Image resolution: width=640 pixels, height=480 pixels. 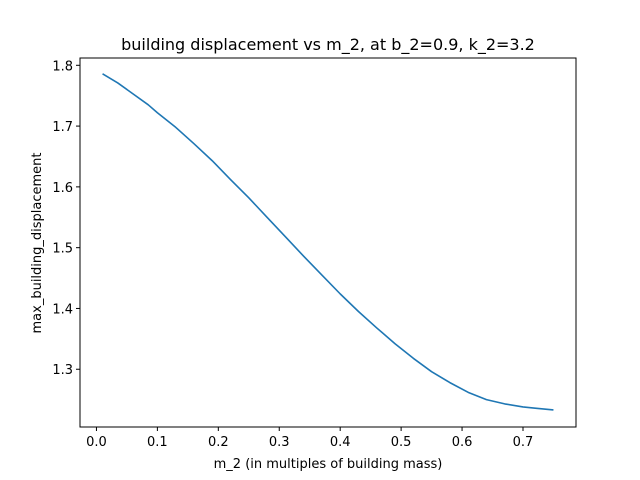 What do you see at coordinates (62, 188) in the screenshot?
I see `y-tick-label: 1.6` at bounding box center [62, 188].